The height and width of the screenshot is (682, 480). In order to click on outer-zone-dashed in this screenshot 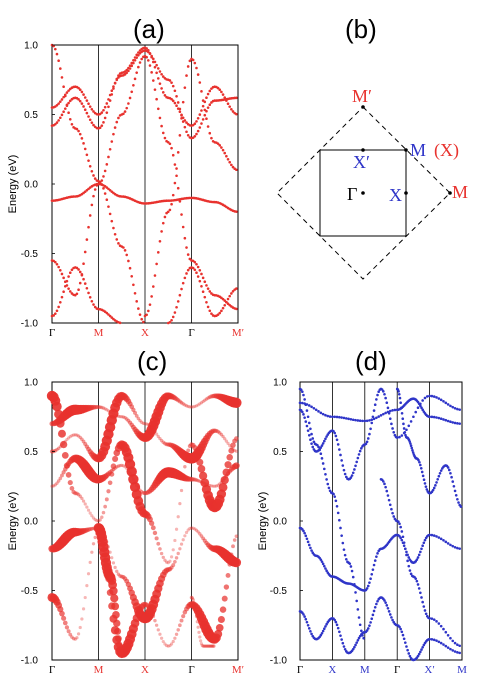, I will do `click(363, 193)`.